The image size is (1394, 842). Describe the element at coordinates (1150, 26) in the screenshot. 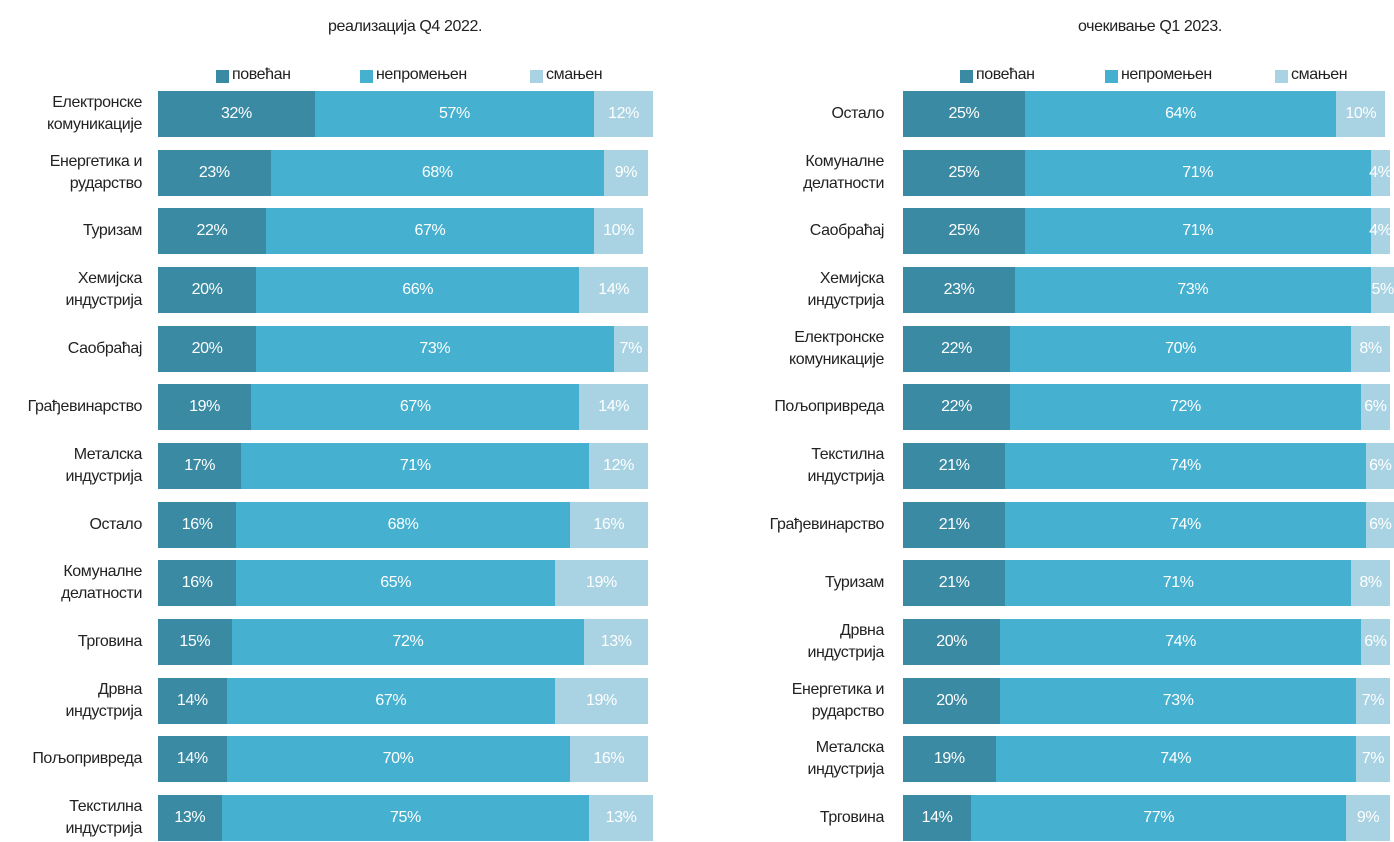

I see `chart-title: очекивање Q1 2023.` at that location.